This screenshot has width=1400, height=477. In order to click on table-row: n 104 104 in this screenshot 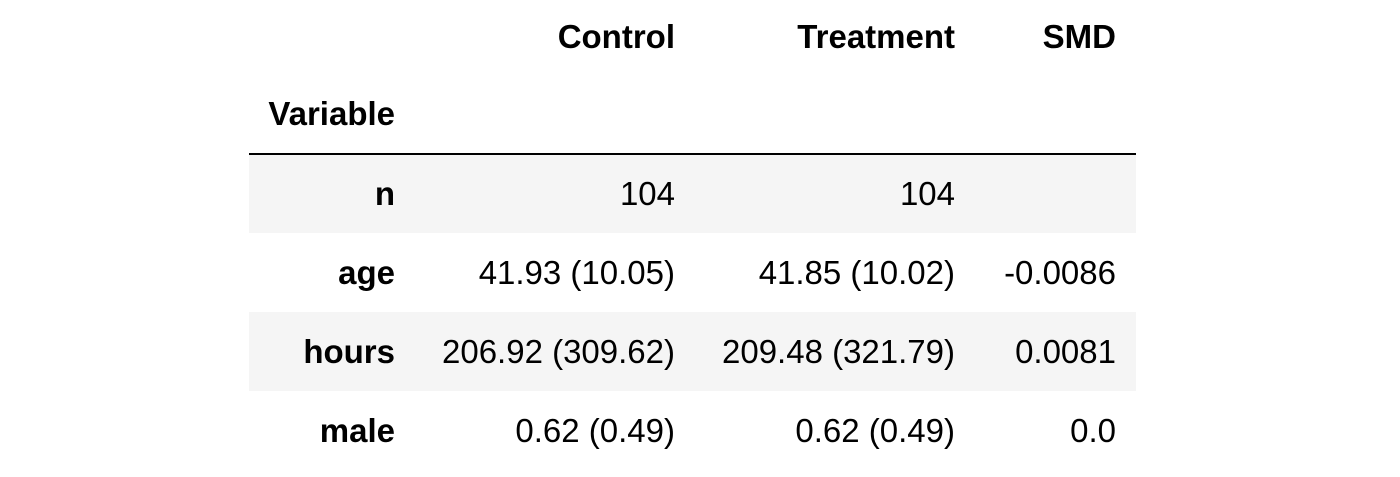, I will do `click(692, 193)`.